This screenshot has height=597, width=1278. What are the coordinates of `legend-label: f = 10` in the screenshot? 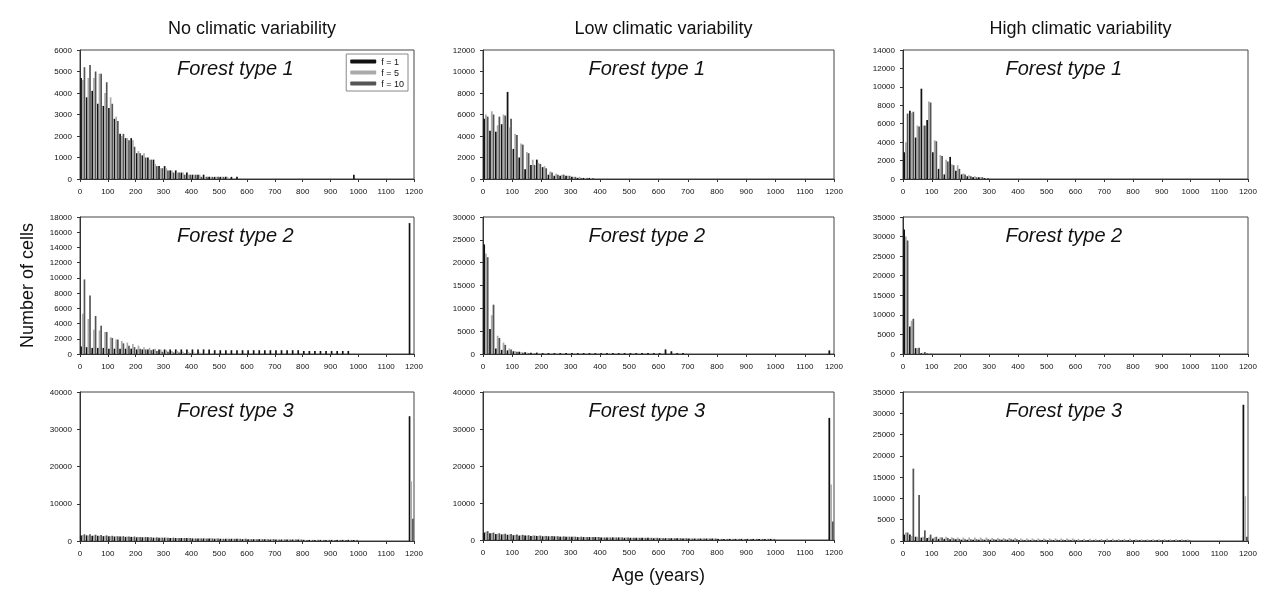 It's located at (393, 83).